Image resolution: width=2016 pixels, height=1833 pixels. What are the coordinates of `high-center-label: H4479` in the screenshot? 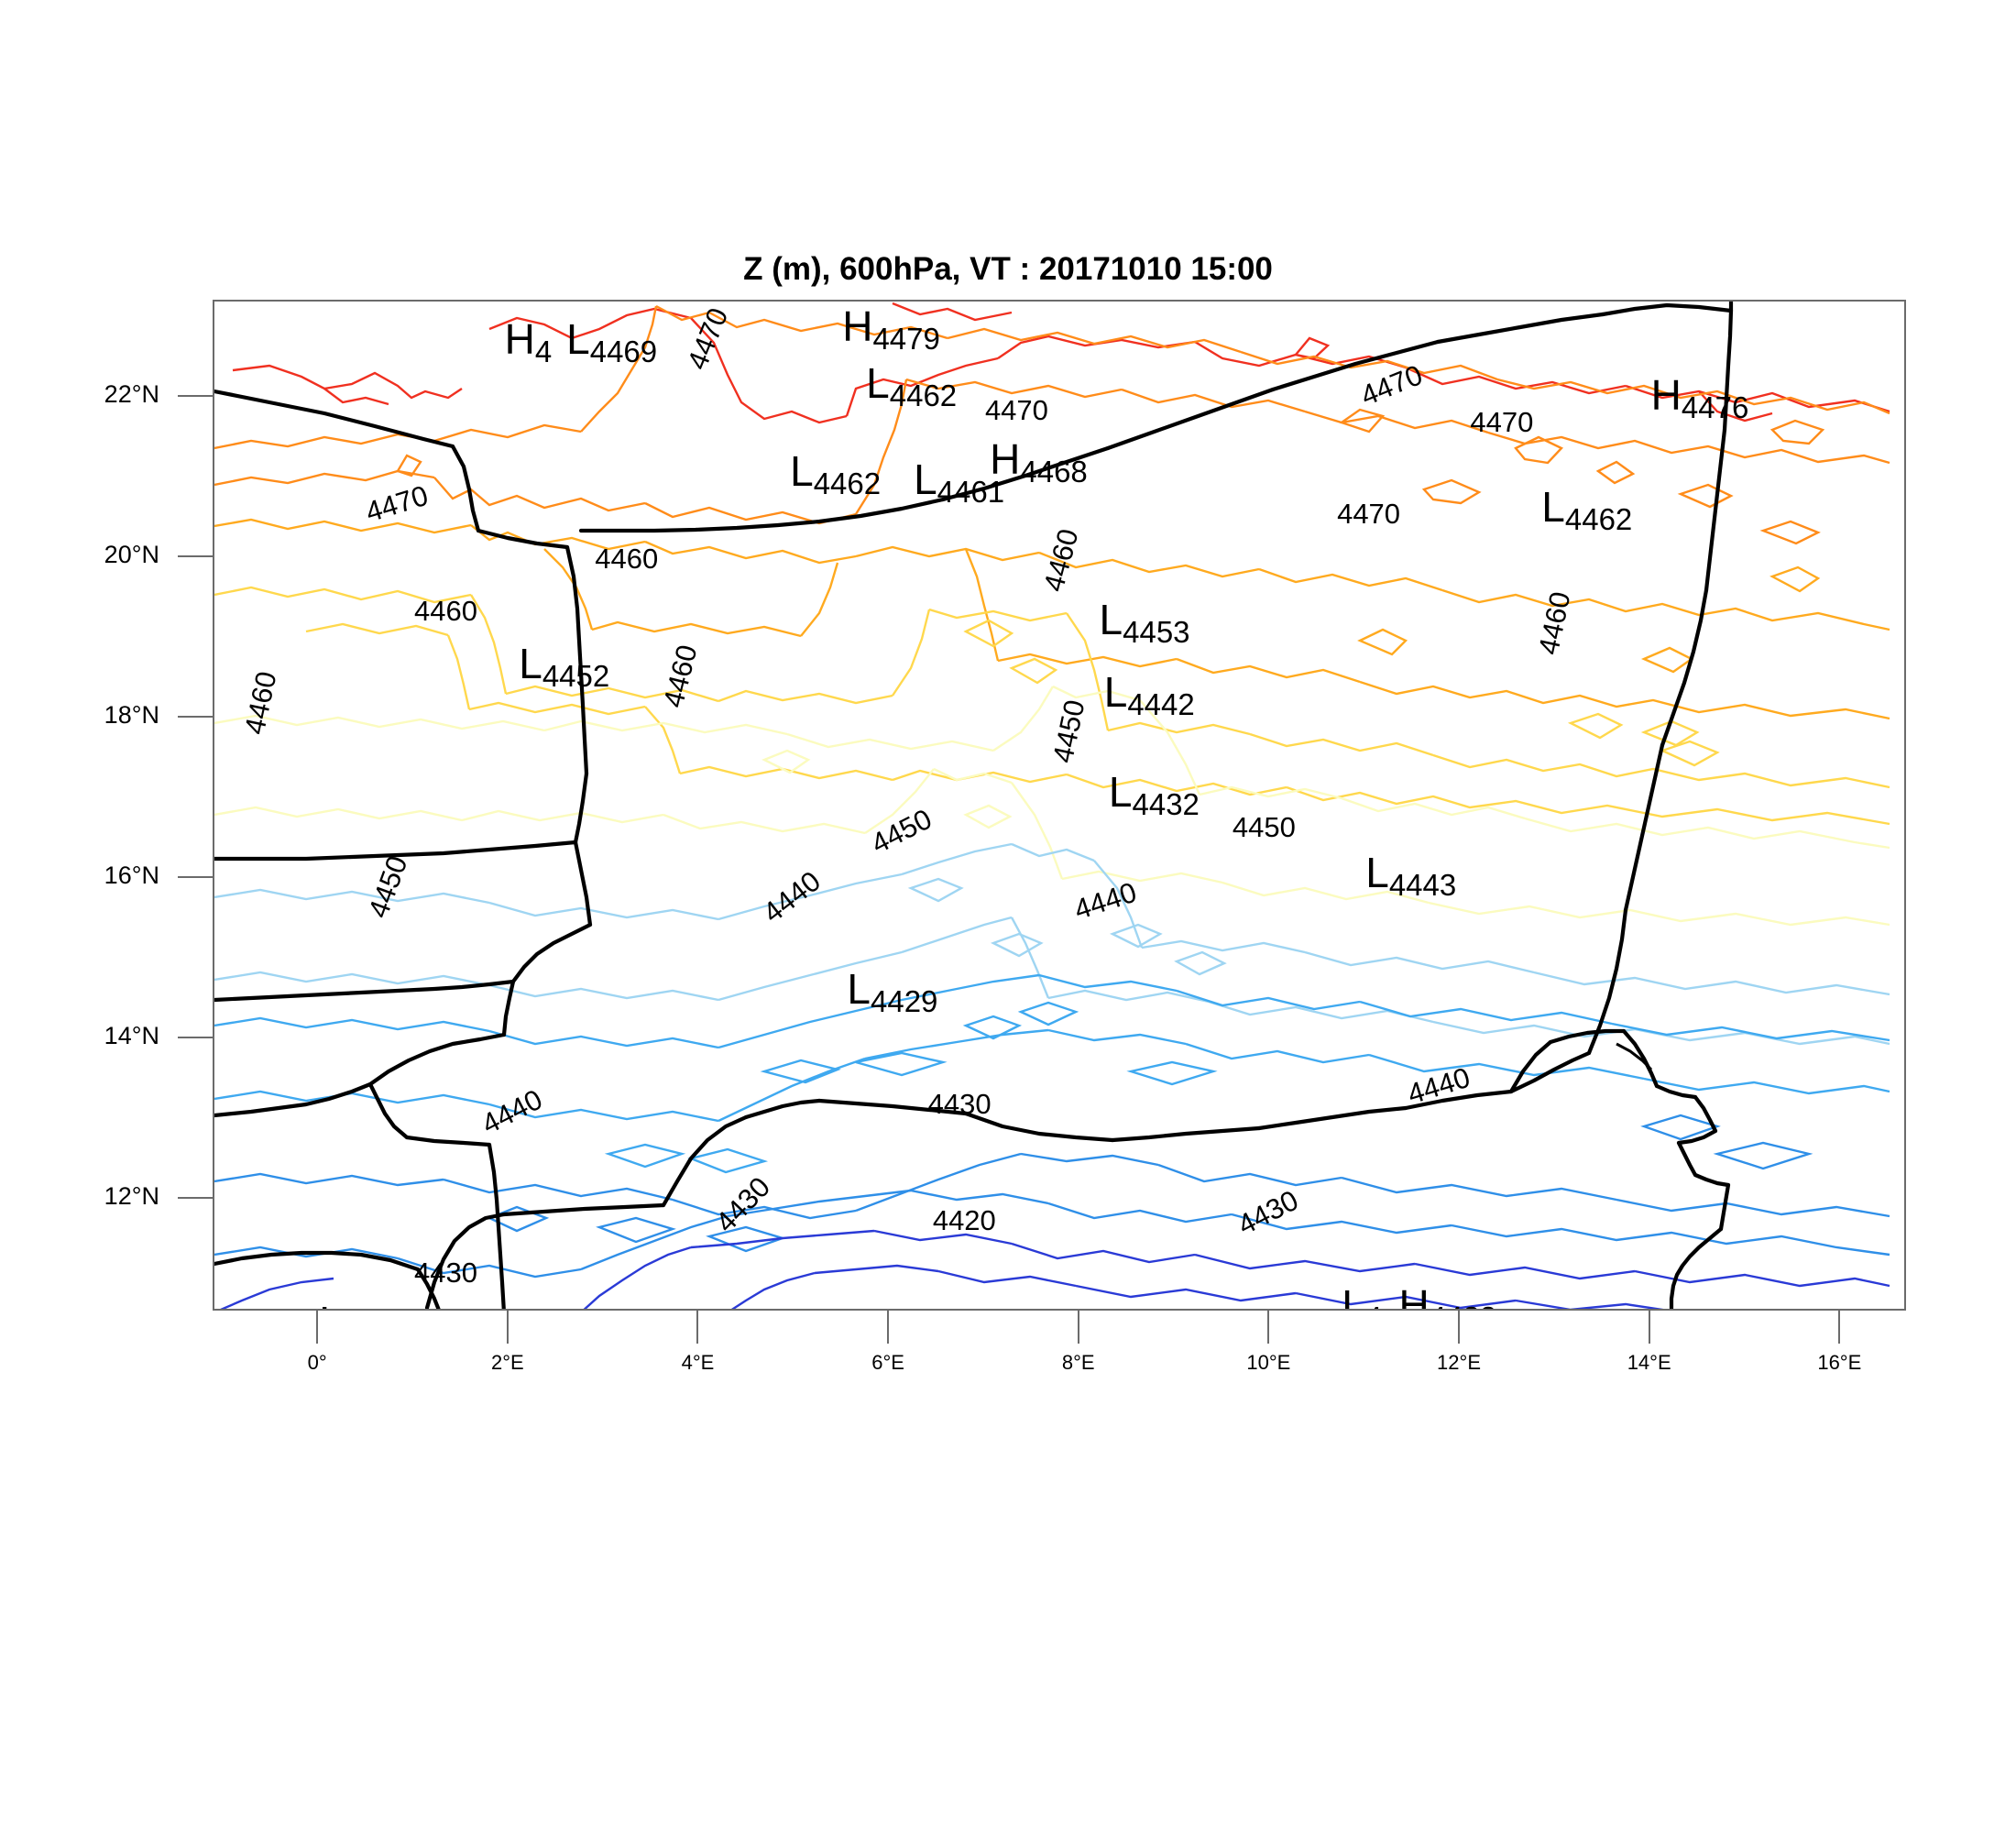 It's located at (891, 328).